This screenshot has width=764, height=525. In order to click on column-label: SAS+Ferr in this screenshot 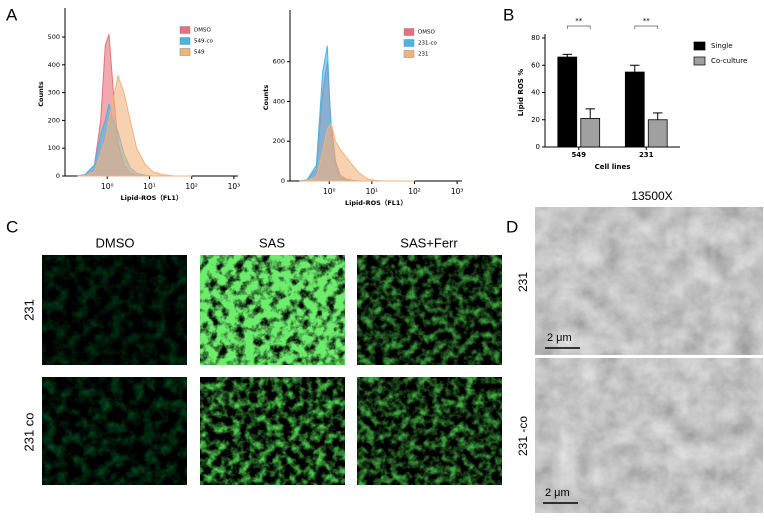, I will do `click(429, 242)`.